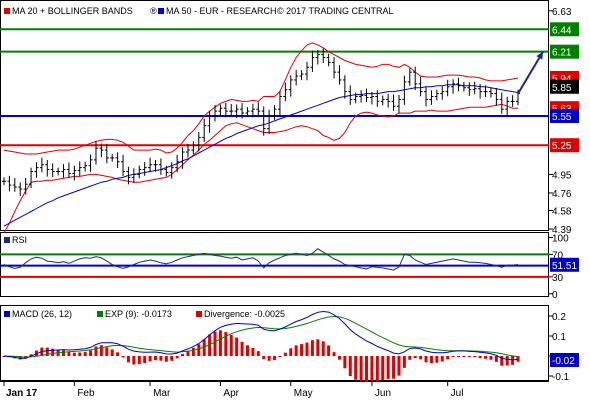 This screenshot has width=590, height=400. I want to click on macd-tag: -0.02, so click(563, 361).